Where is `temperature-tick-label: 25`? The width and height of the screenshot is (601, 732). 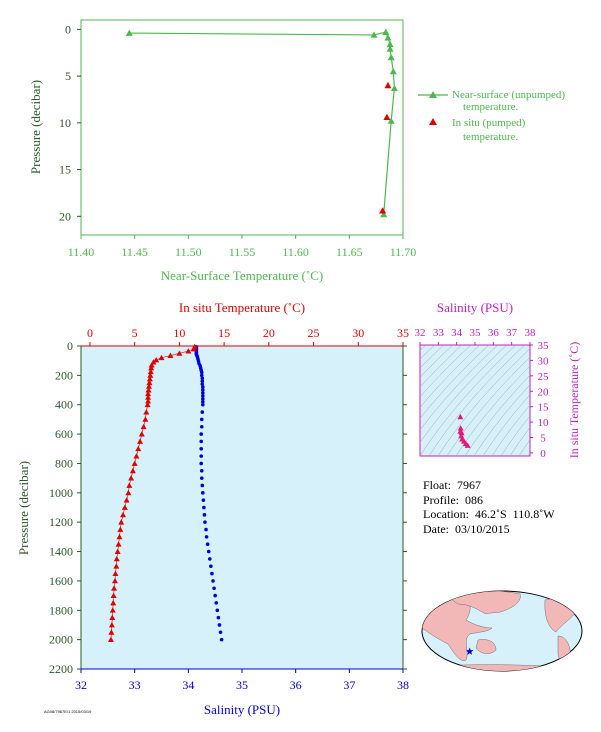
temperature-tick-label: 25 is located at coordinates (314, 333).